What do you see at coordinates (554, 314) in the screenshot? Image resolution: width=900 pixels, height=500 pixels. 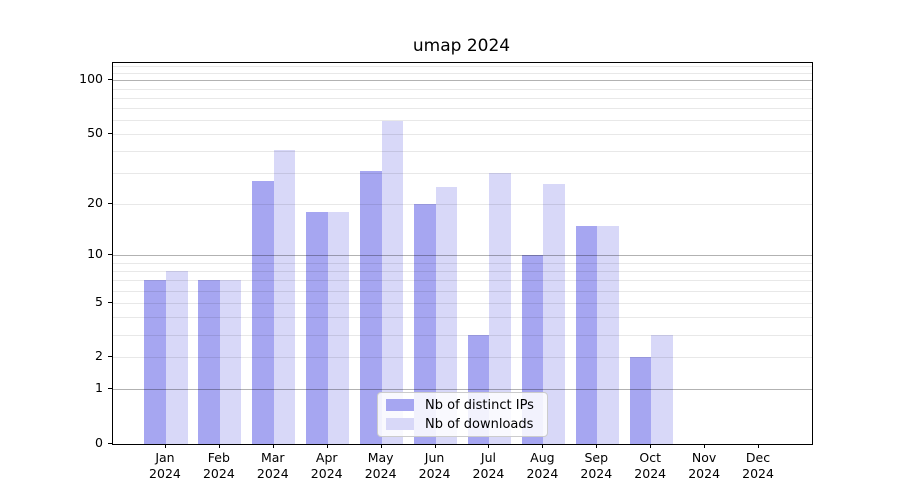 I see `bar-downloads-aug` at bounding box center [554, 314].